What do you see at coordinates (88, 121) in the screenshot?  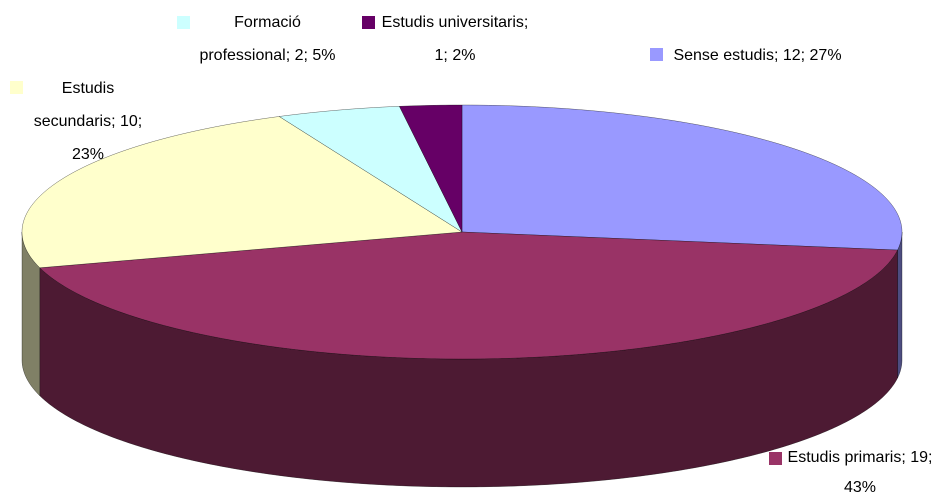 I see `data-label: Estudis secundaris; 10; 23%` at bounding box center [88, 121].